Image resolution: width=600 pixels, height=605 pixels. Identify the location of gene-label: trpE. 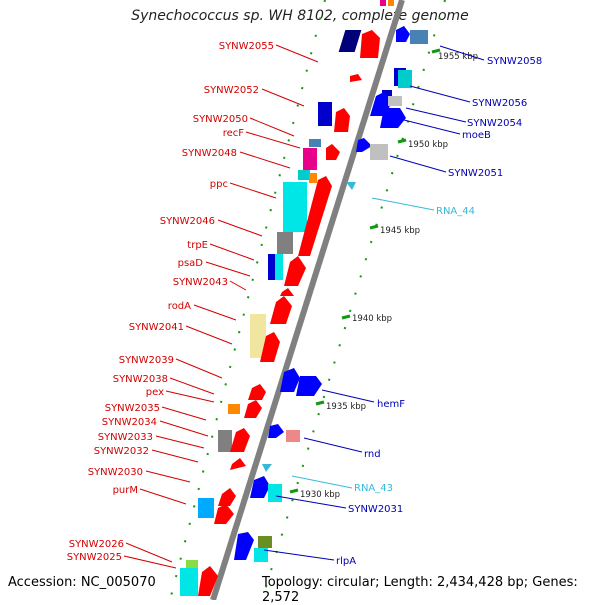
(197, 245).